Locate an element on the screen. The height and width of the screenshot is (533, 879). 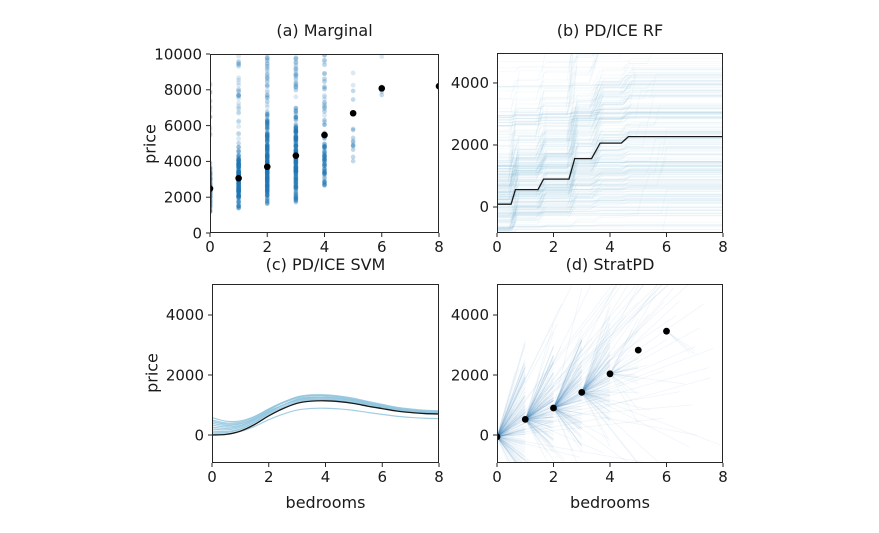
subplot-d-stratpd-canvas: 0 2 4 6 8 0 2000 4000 is located at coordinates (589, 385).